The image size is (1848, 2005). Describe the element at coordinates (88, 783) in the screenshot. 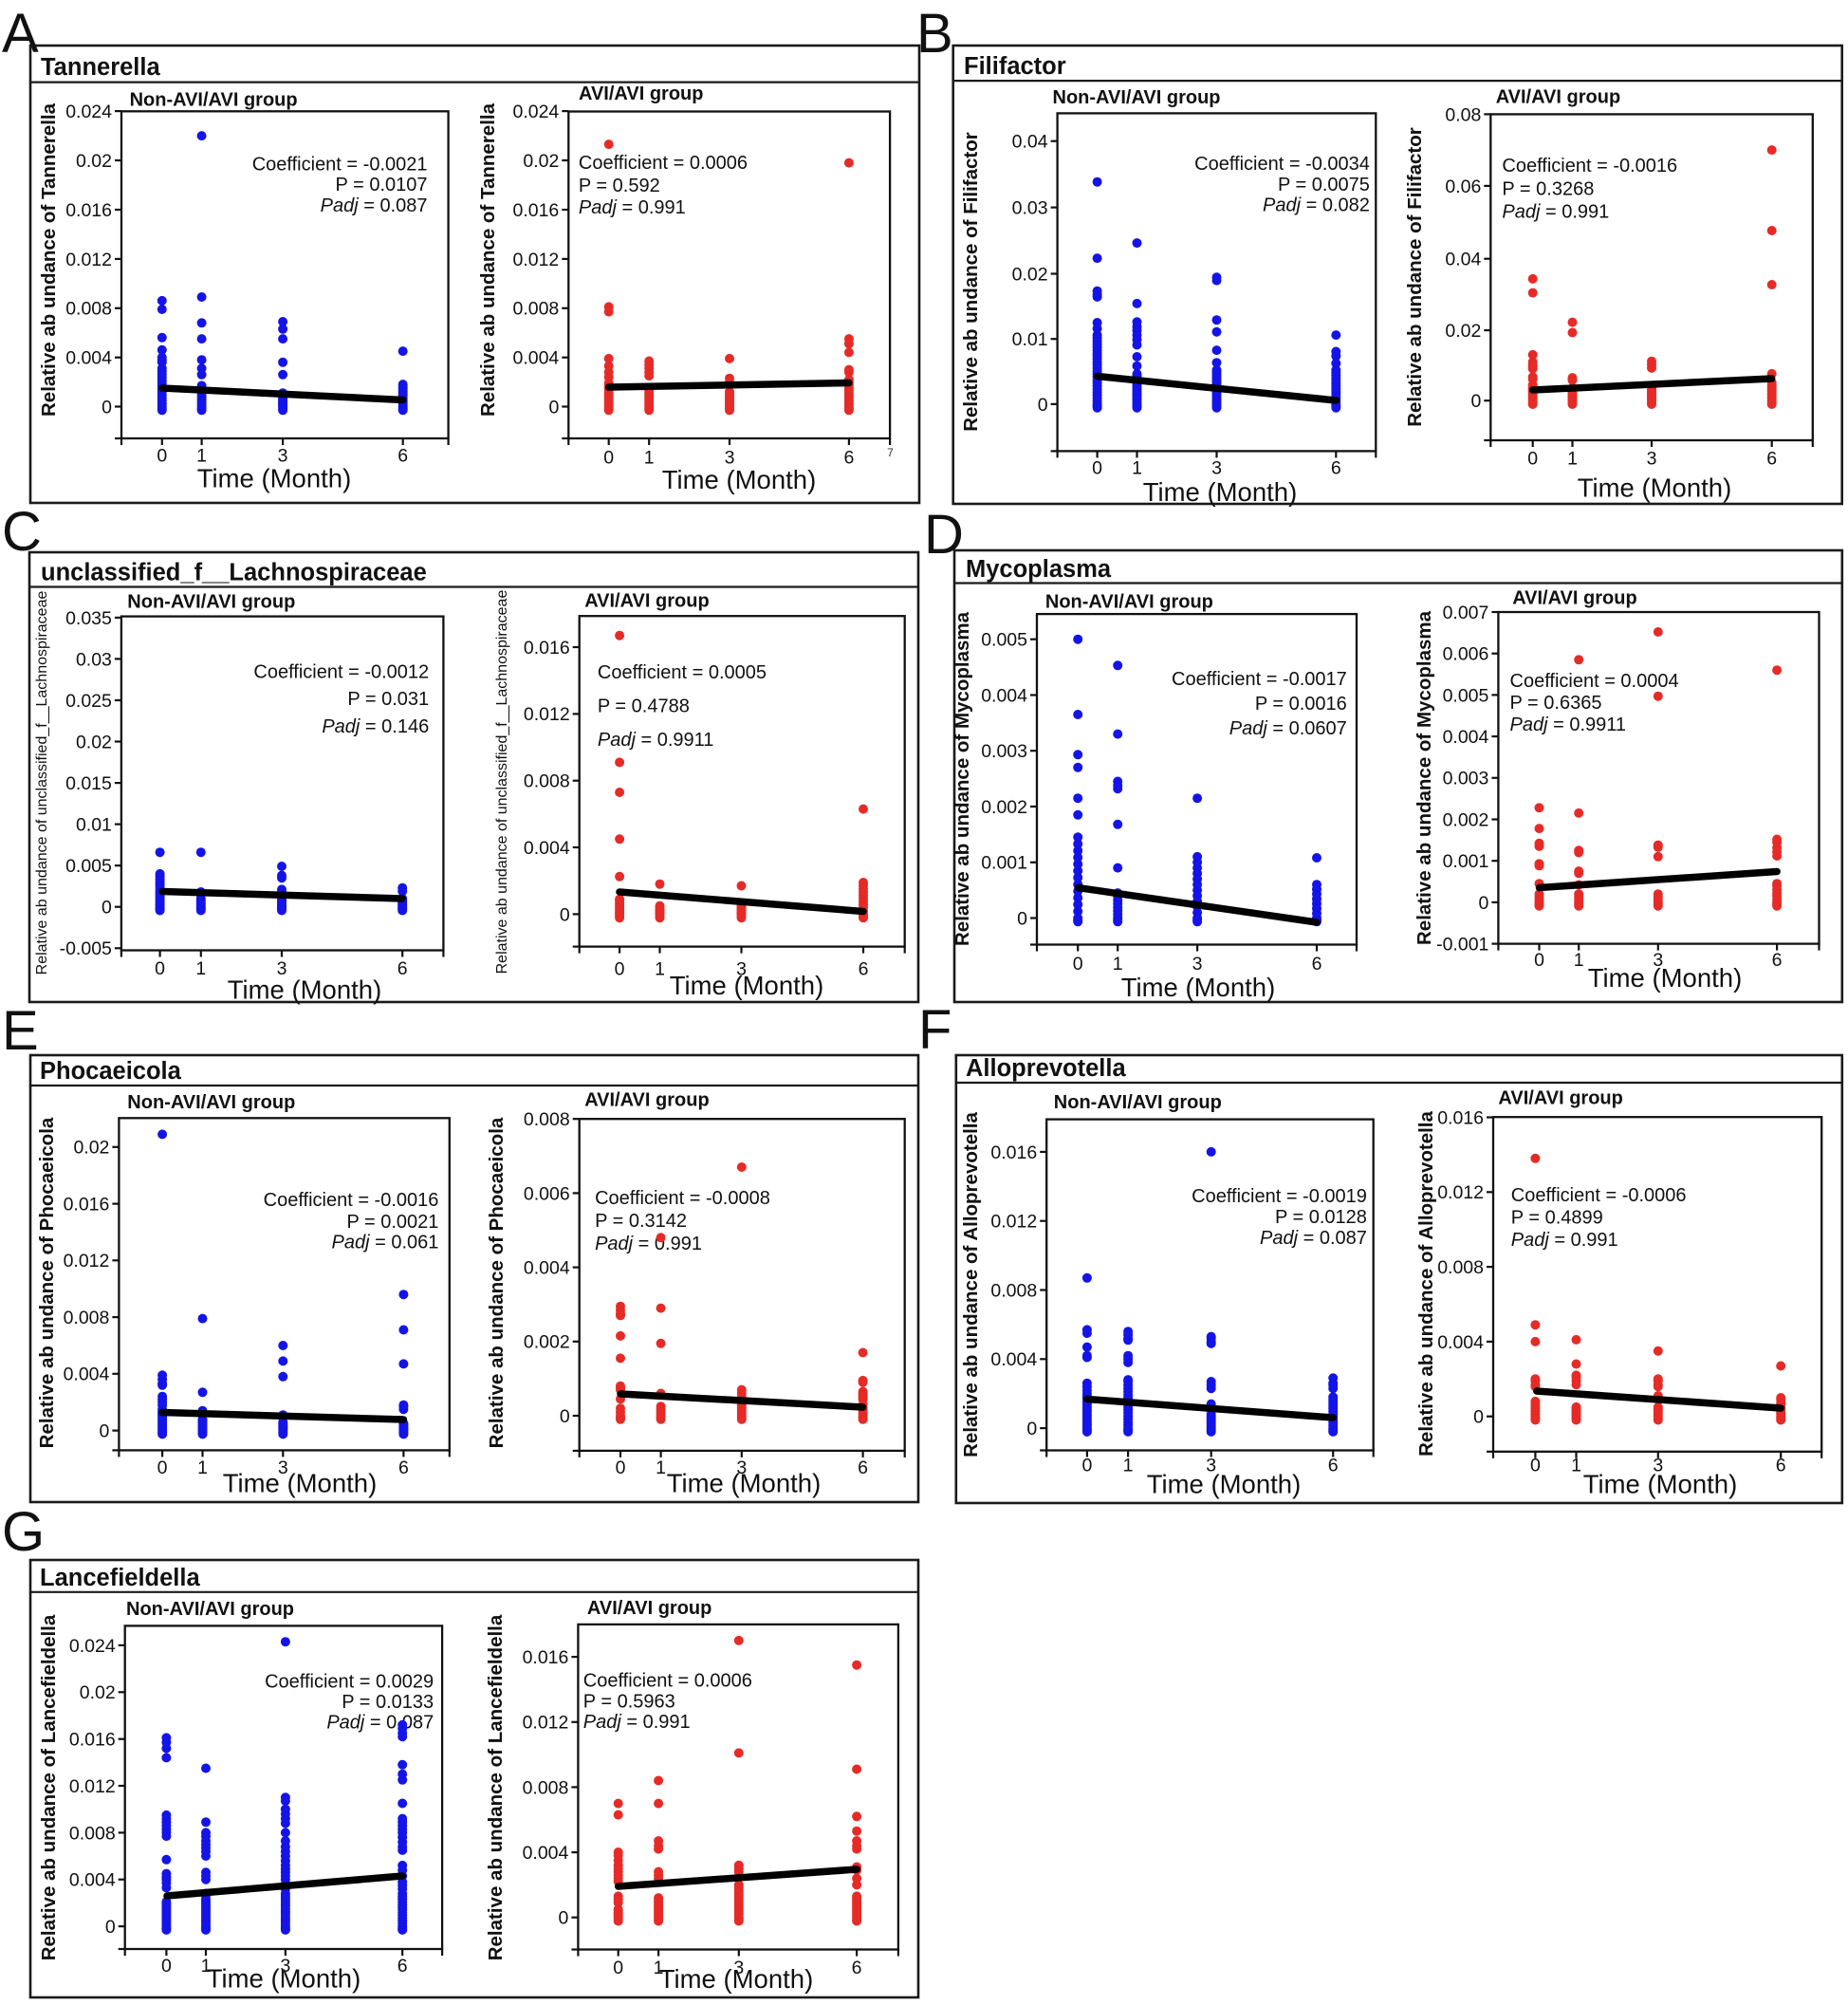

I see `svg-text: 0.015` at that location.